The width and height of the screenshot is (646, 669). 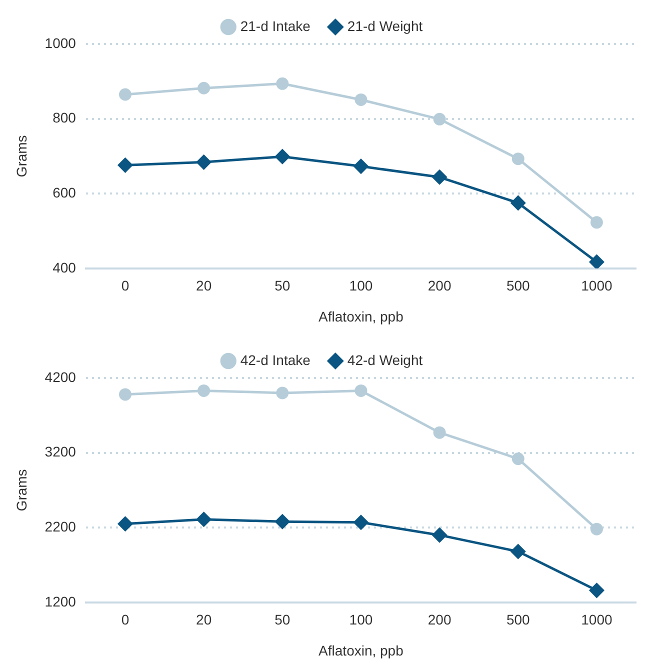 I want to click on y-tick-label: 3200, so click(x=60, y=452).